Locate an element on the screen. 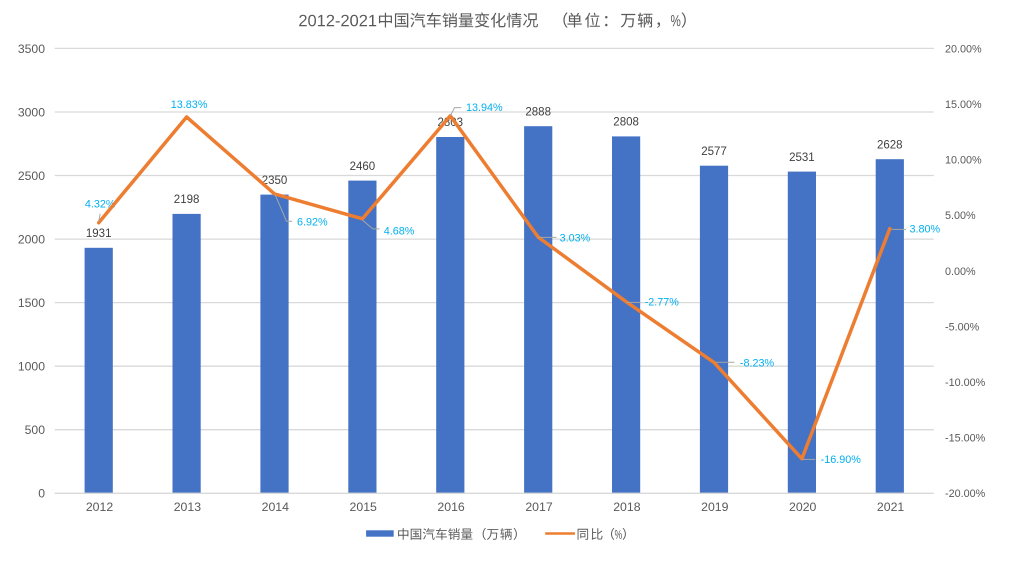 The image size is (1016, 572). svg-text: 2000 is located at coordinates (31, 240).